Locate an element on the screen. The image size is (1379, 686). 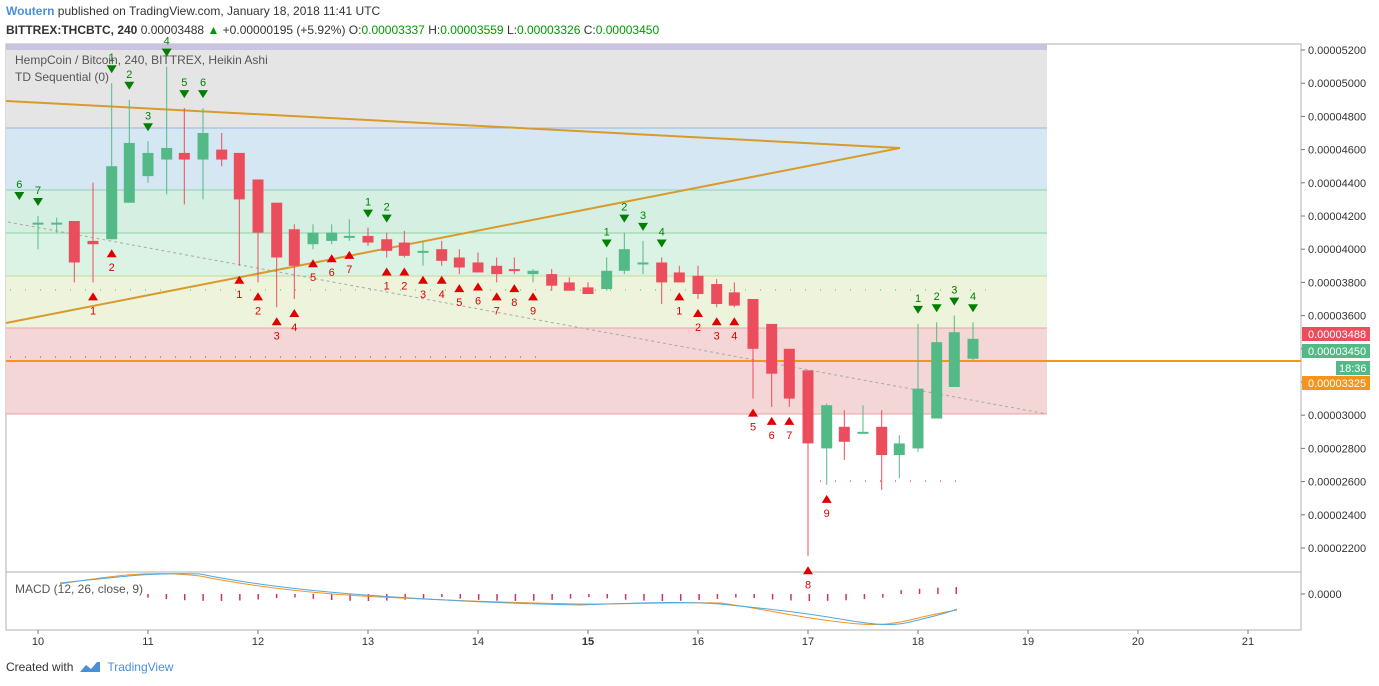
zone-yellow is located at coordinates (526, 302).